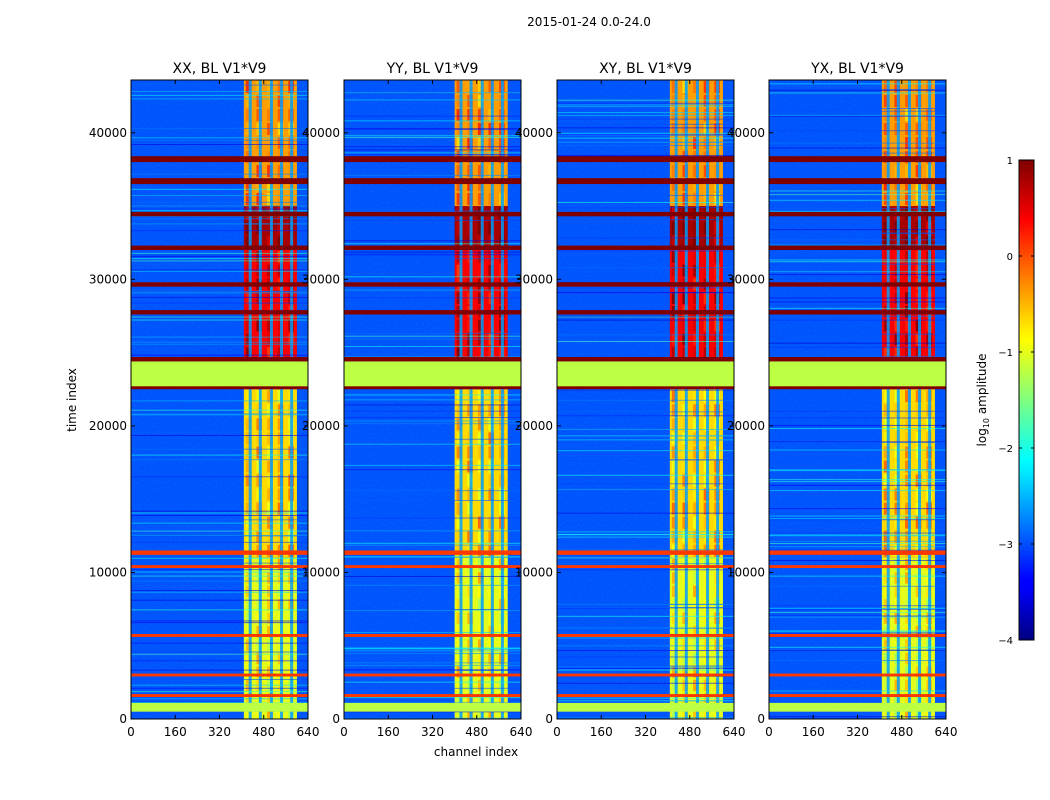 The width and height of the screenshot is (1050, 800). Describe the element at coordinates (986, 423) in the screenshot. I see `colorbar-label-sub: 10` at that location.